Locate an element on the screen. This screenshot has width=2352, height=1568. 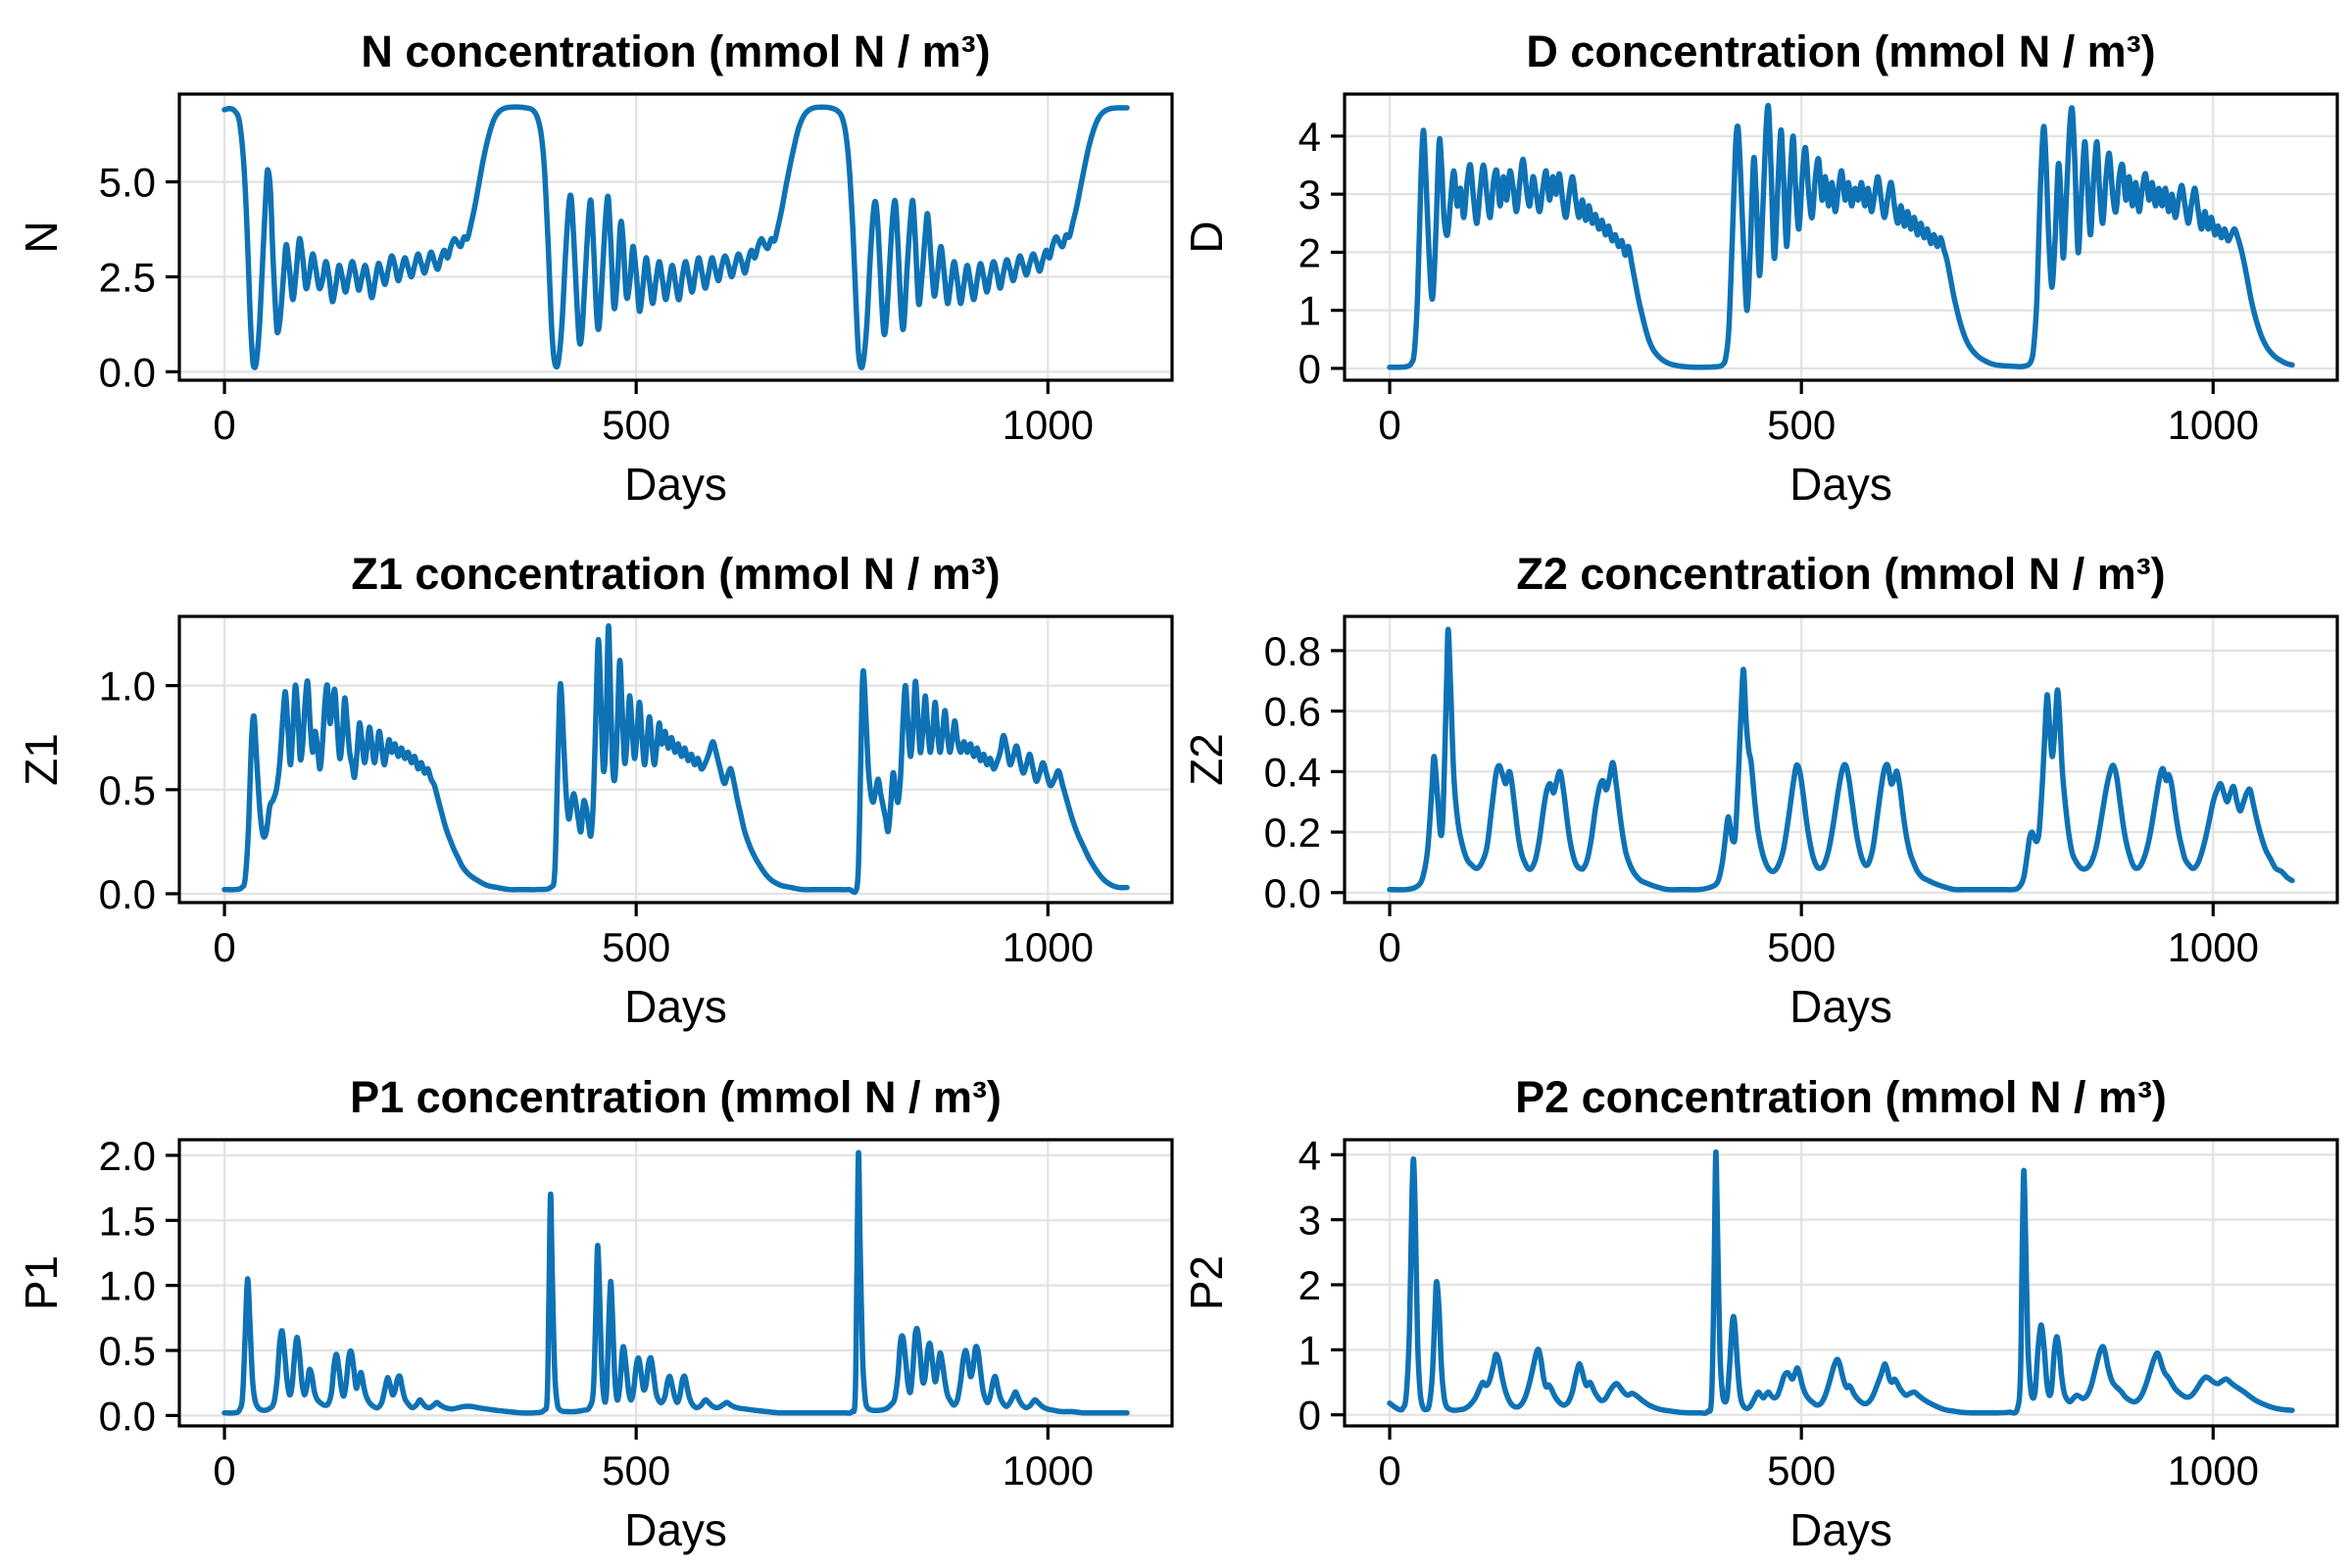
series-line-P1 is located at coordinates (675, 1283).